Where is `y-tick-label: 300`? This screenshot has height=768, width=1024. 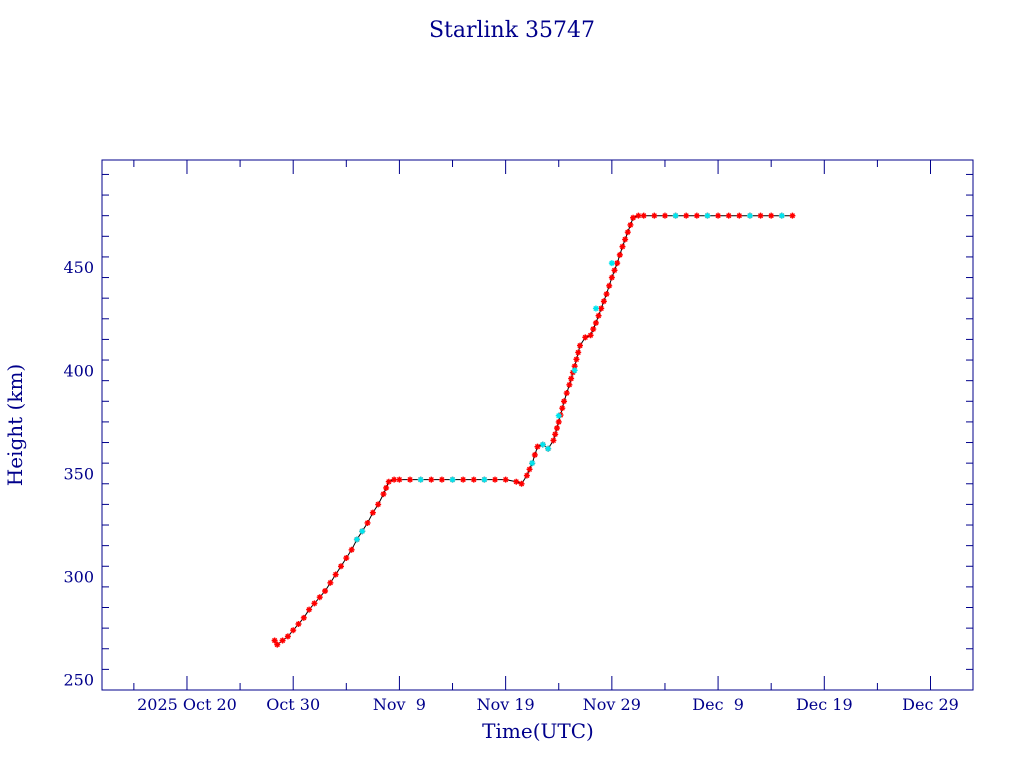 y-tick-label: 300 is located at coordinates (78, 577).